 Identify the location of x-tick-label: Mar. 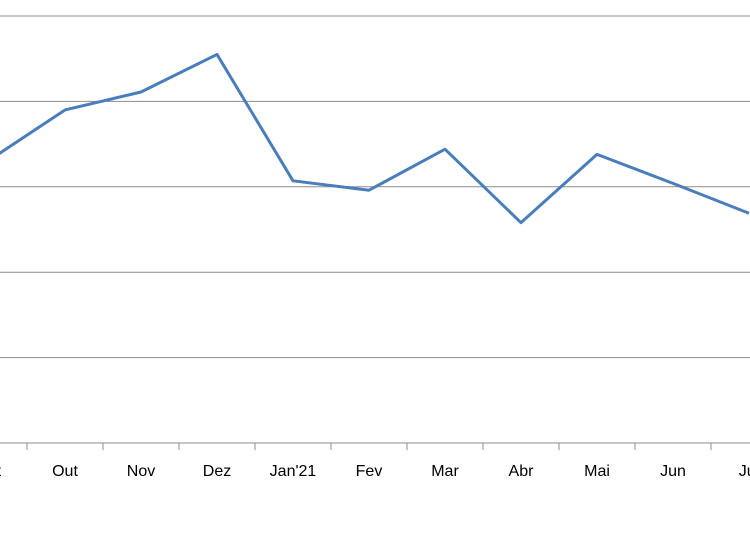
(445, 471).